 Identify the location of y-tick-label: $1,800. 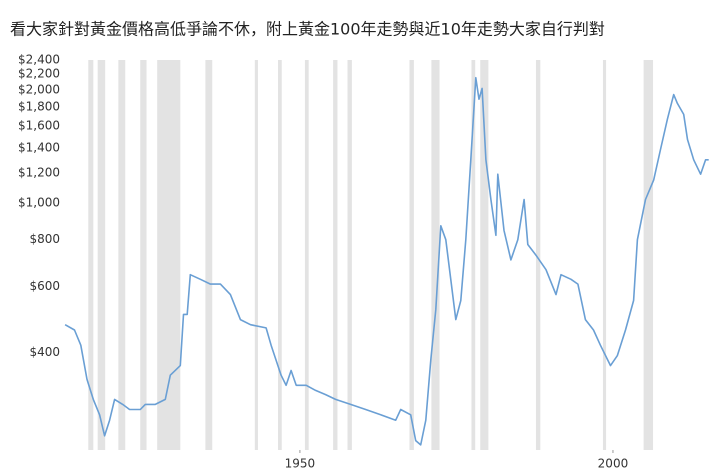
(39, 106).